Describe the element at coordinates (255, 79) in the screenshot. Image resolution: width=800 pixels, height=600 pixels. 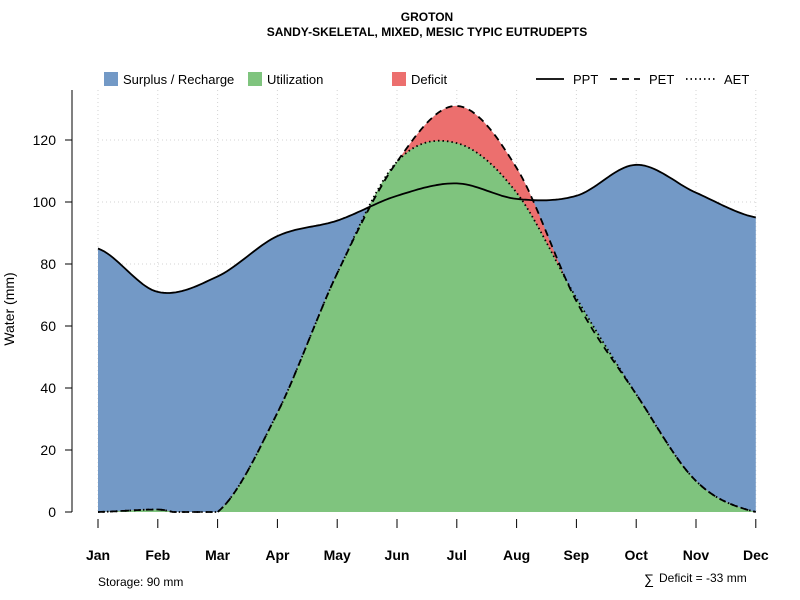
I see `legend-swatch-utilization` at that location.